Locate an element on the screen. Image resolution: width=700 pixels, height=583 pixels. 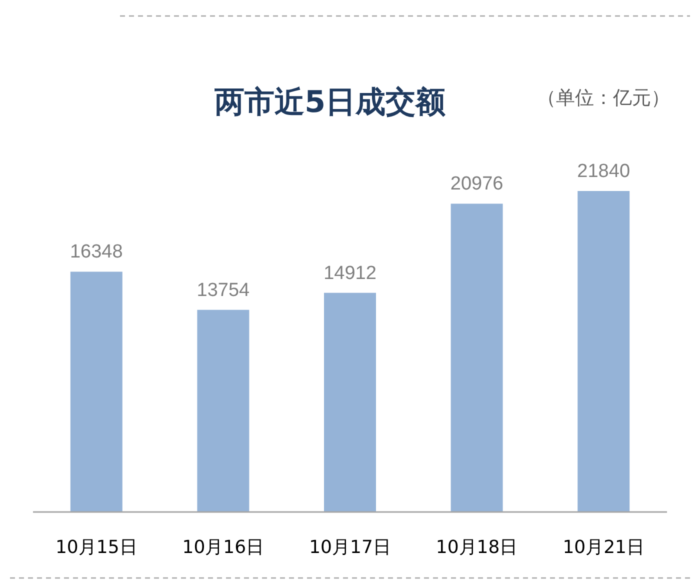
data-label: 16348 is located at coordinates (96, 252).